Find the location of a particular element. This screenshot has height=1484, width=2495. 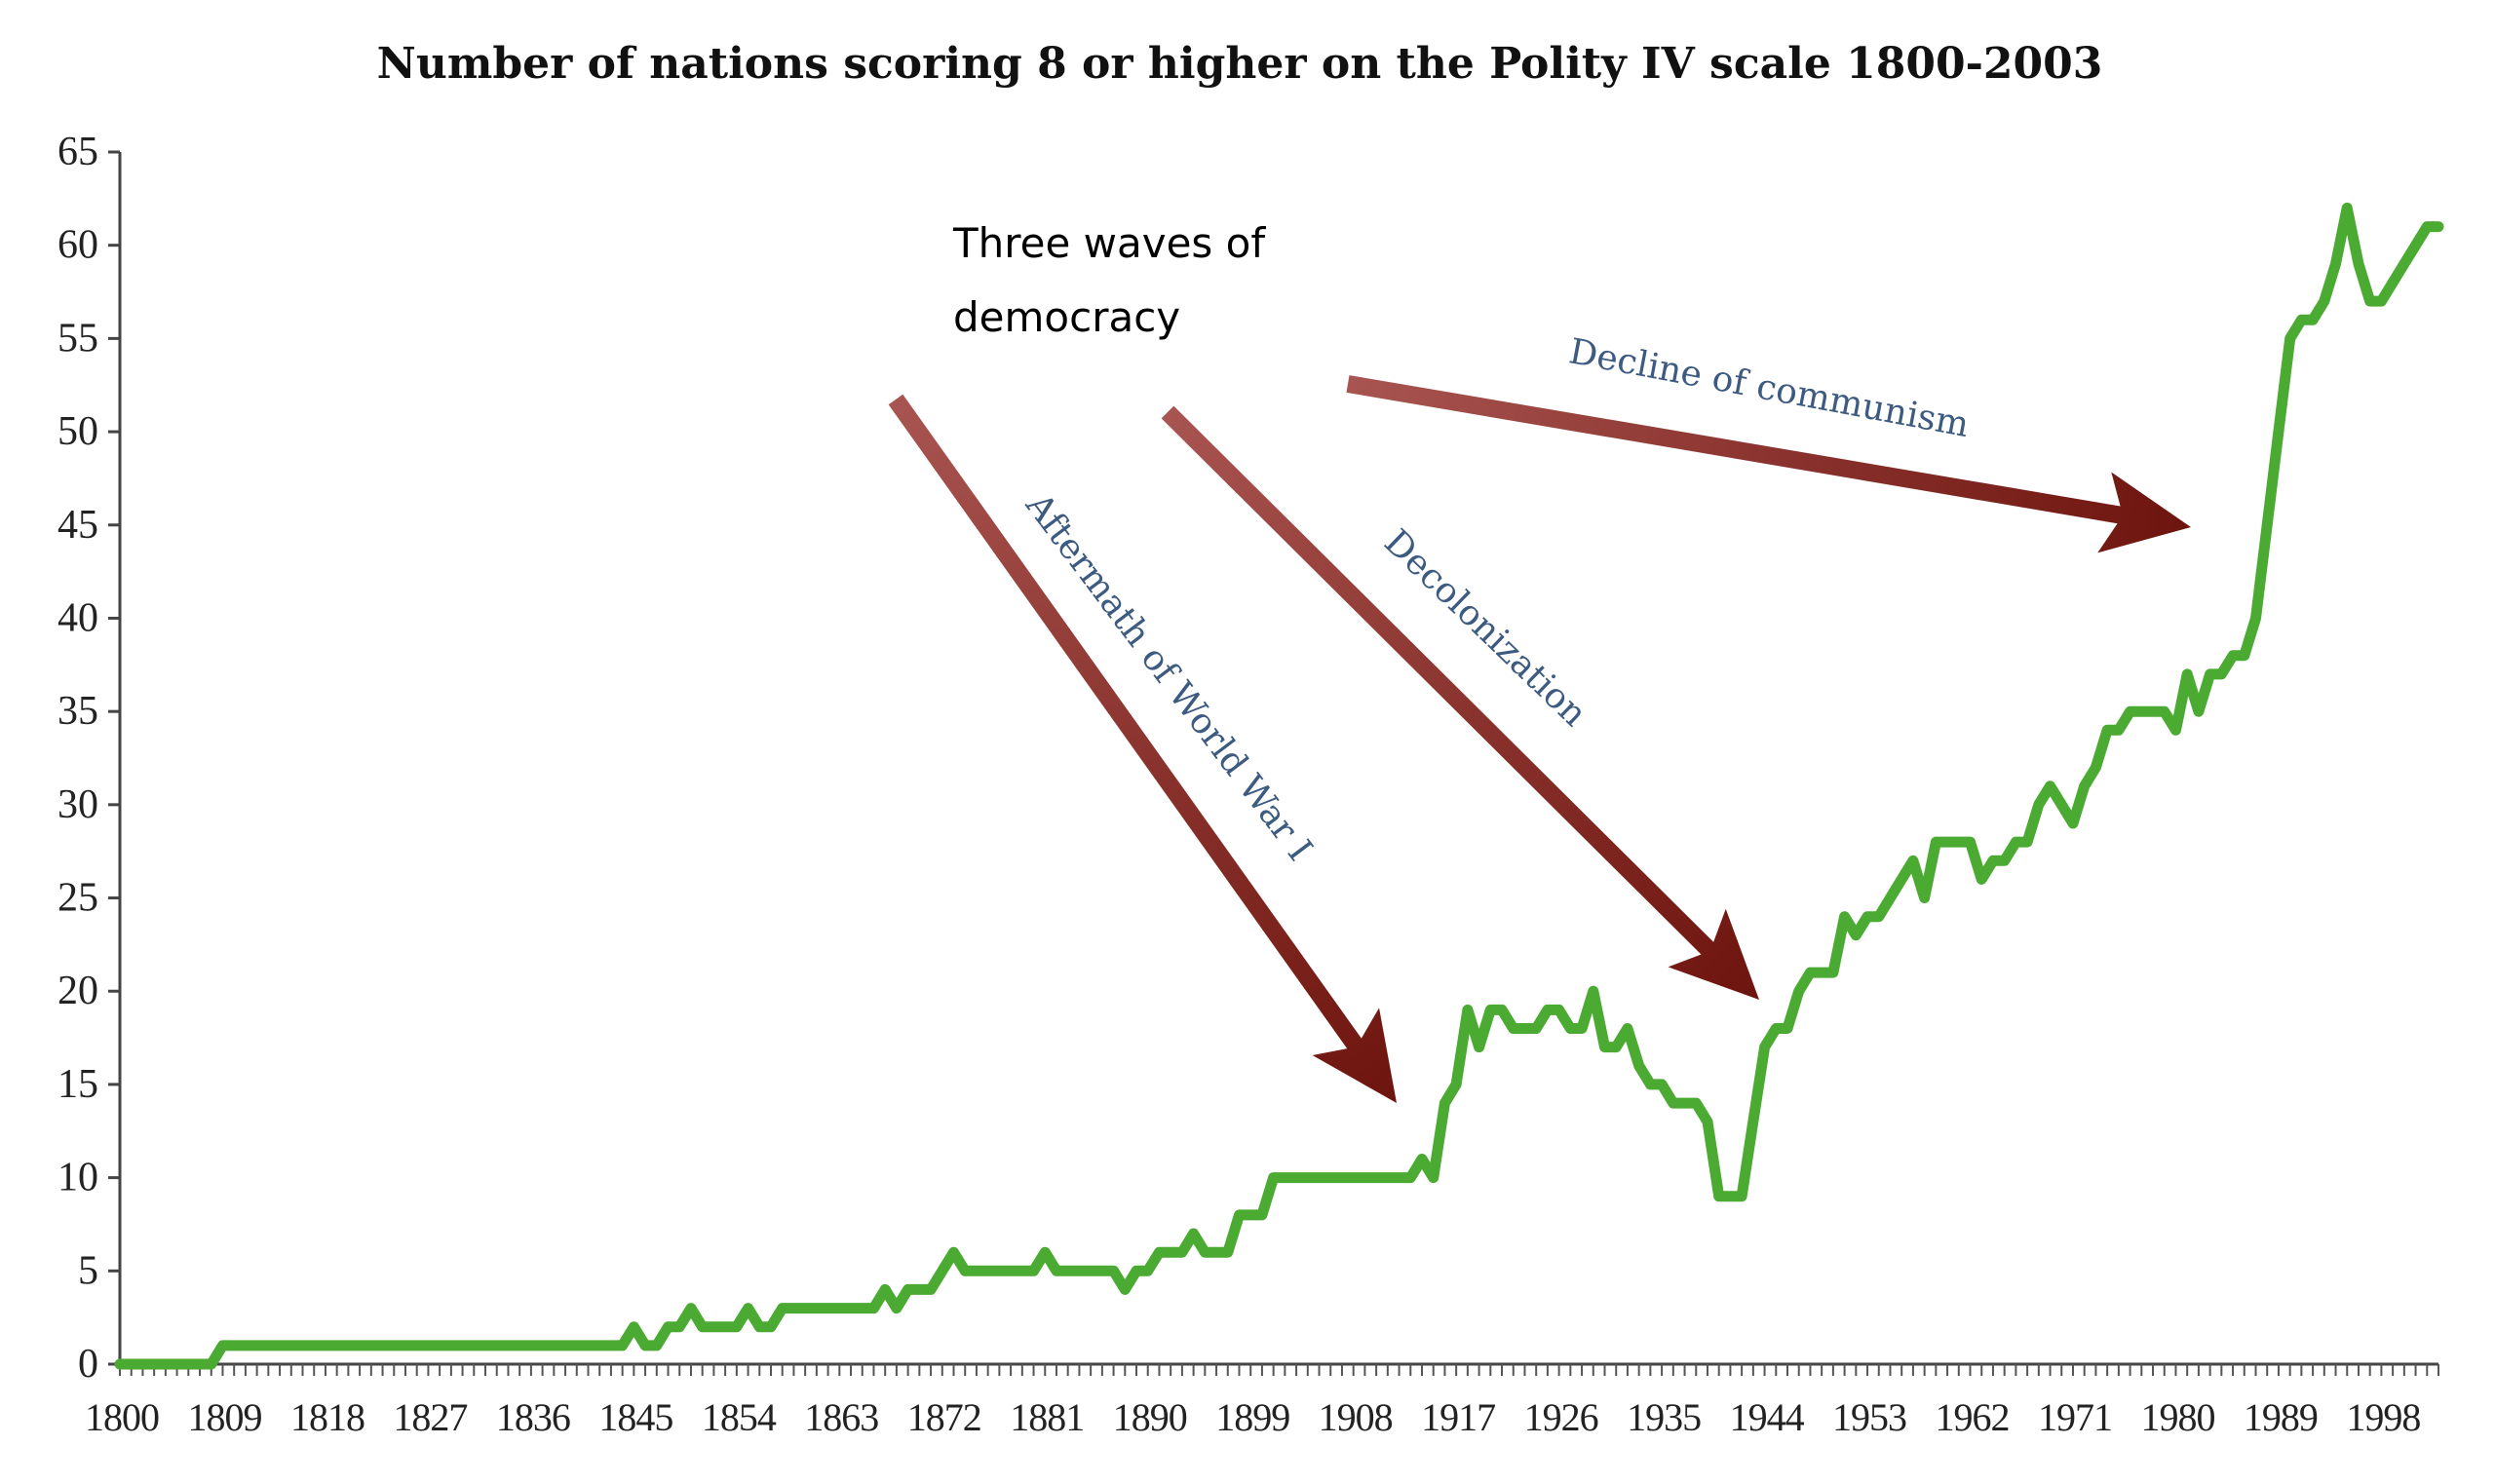

x-tick-label: 1881 is located at coordinates (1047, 1417).